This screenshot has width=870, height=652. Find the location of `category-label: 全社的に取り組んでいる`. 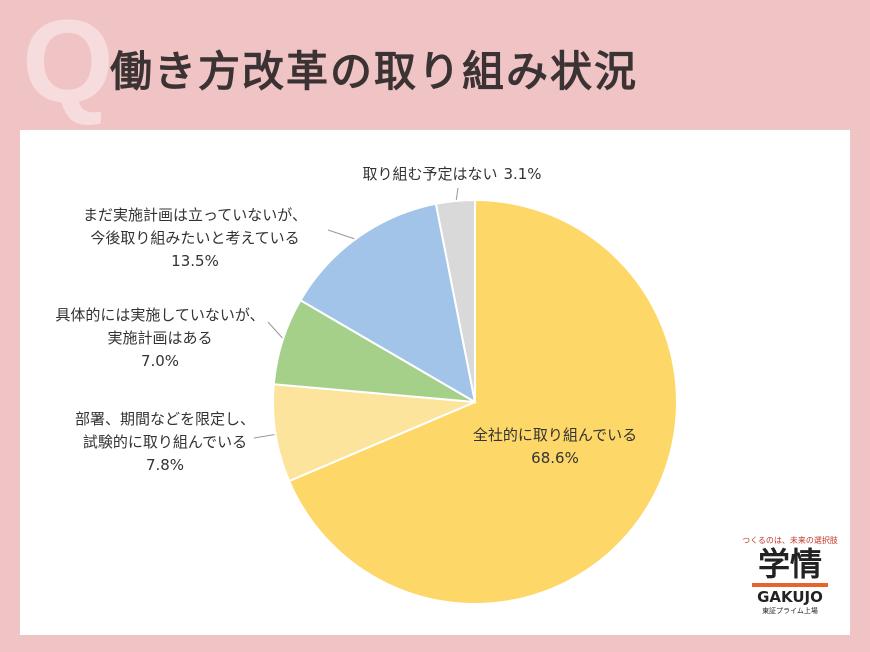

category-label: 全社的に取り組んでいる is located at coordinates (555, 435).